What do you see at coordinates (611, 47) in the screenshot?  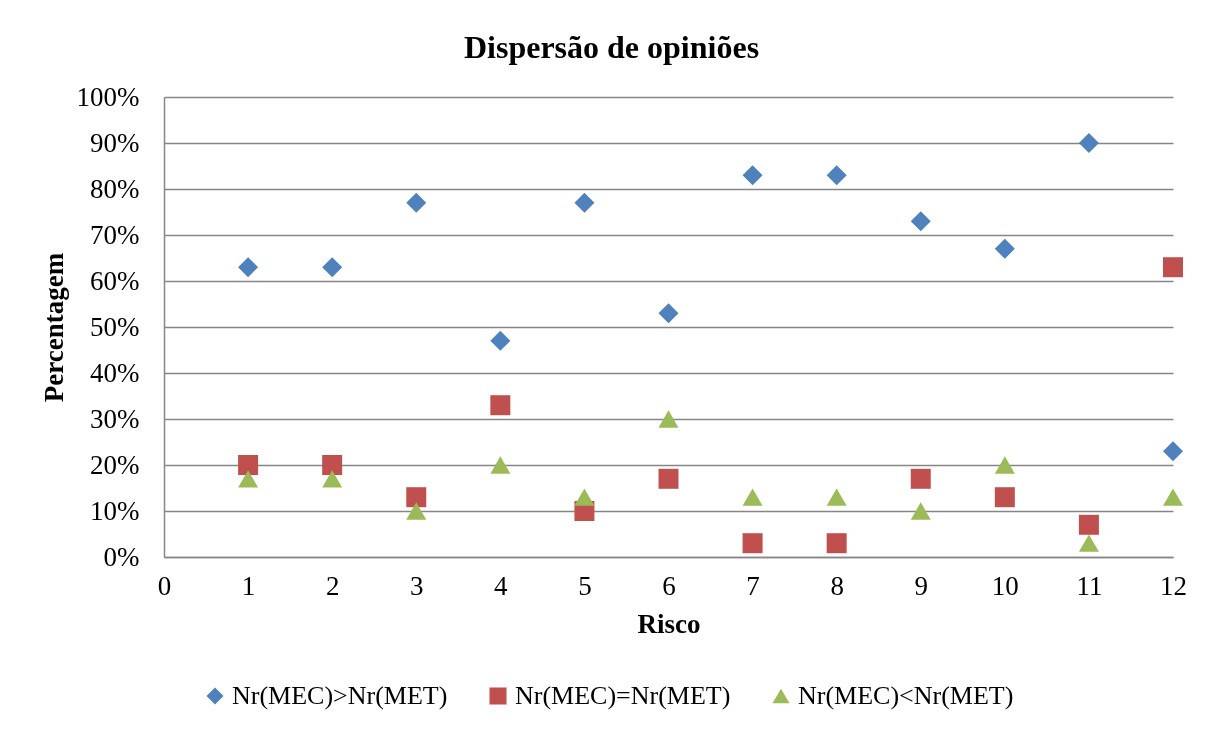 I see `chart-title: Dispersão de opiniões` at bounding box center [611, 47].